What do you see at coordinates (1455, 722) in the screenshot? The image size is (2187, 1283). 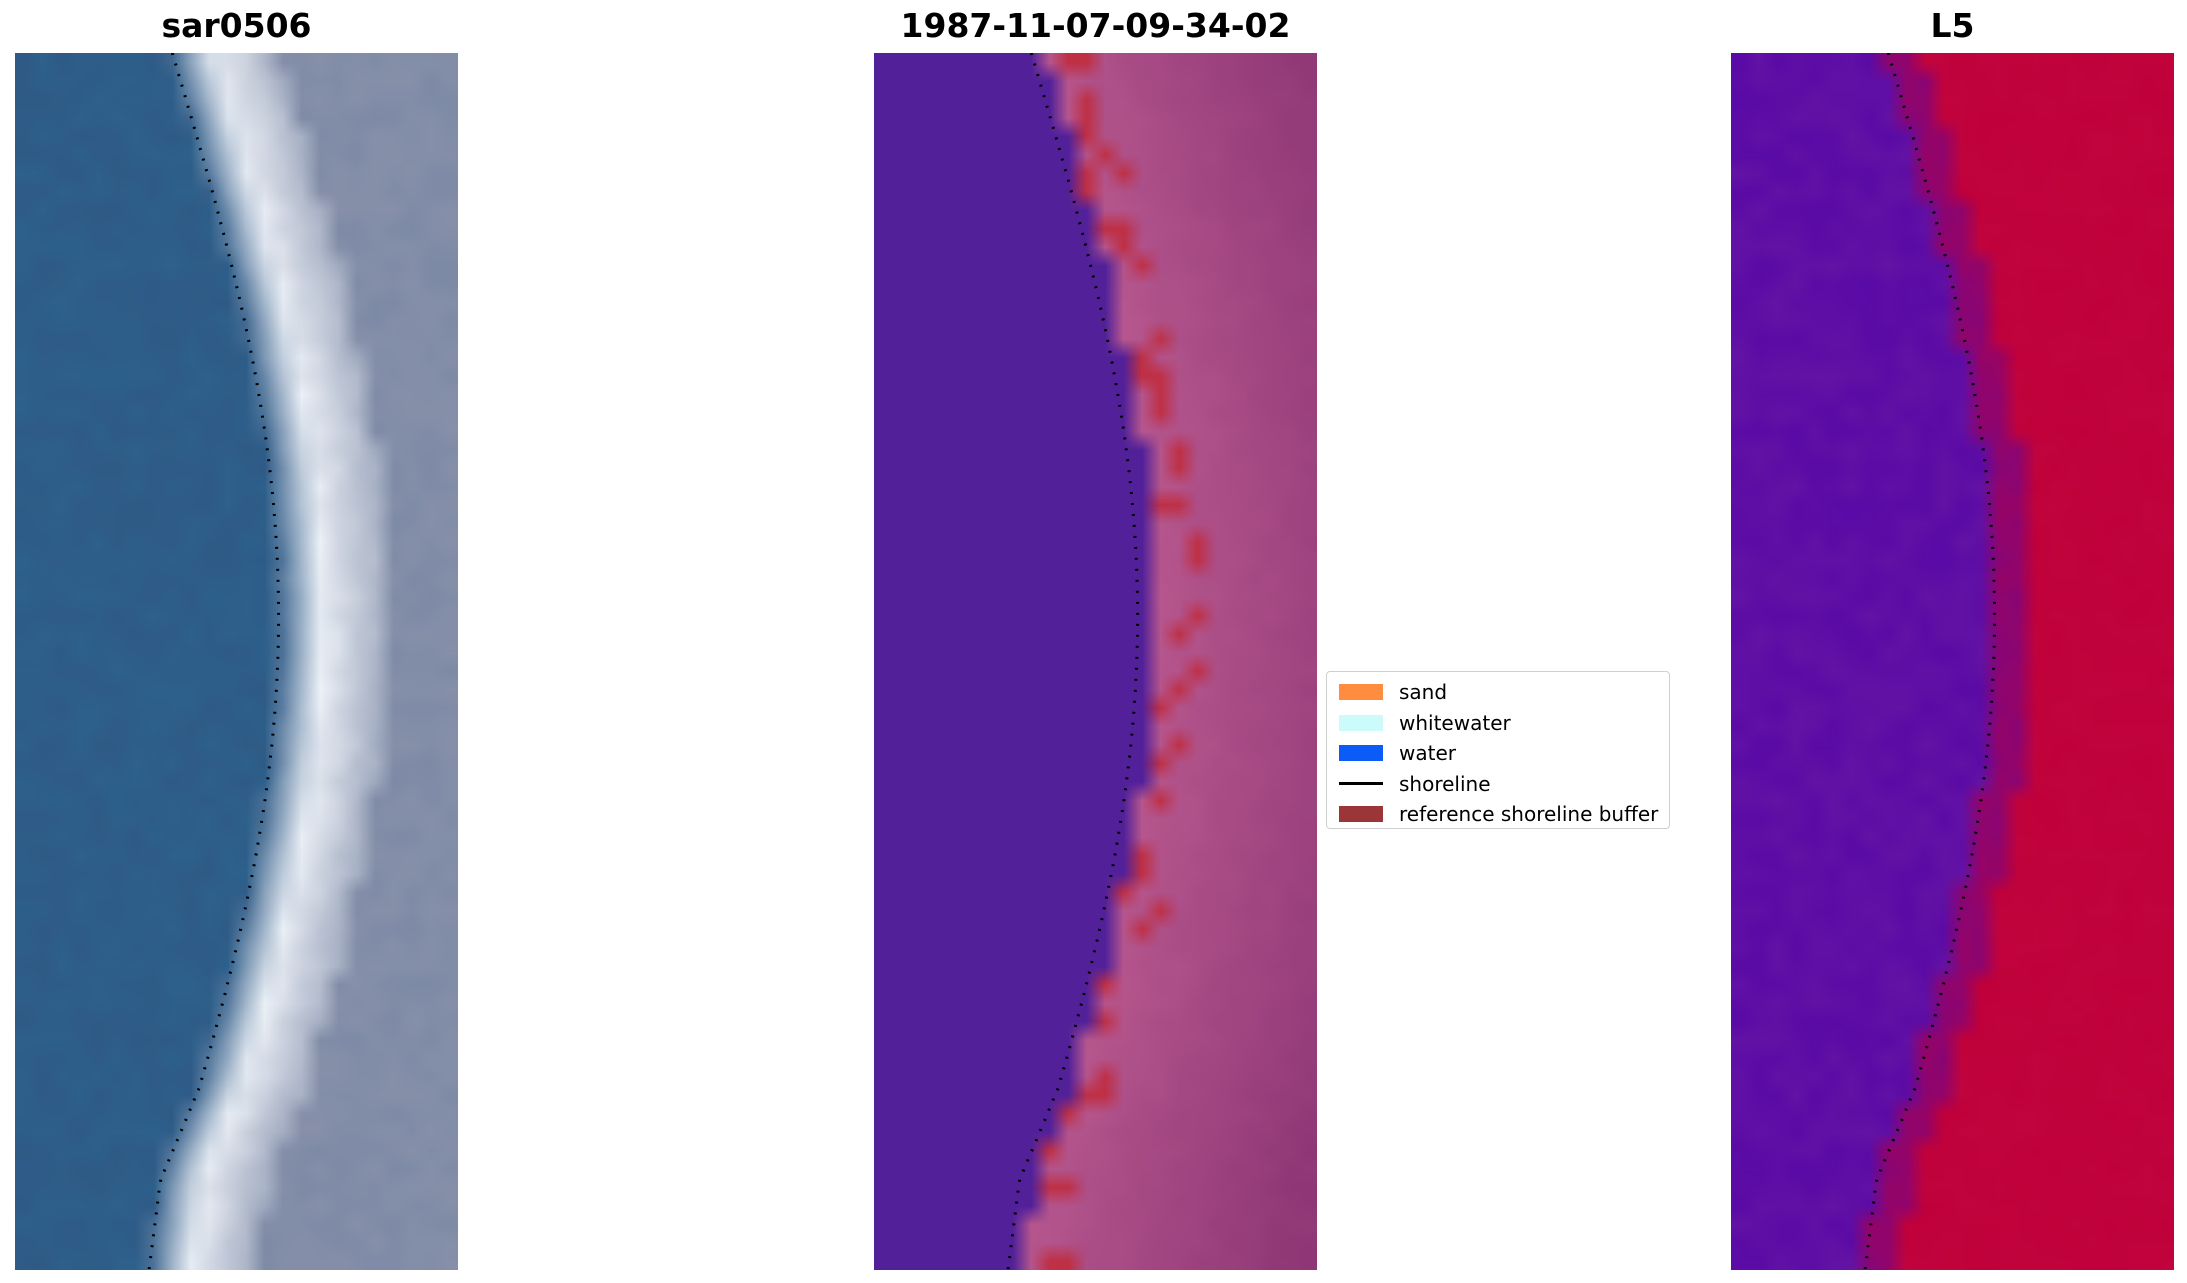 I see `legend-label: whitewater` at bounding box center [1455, 722].